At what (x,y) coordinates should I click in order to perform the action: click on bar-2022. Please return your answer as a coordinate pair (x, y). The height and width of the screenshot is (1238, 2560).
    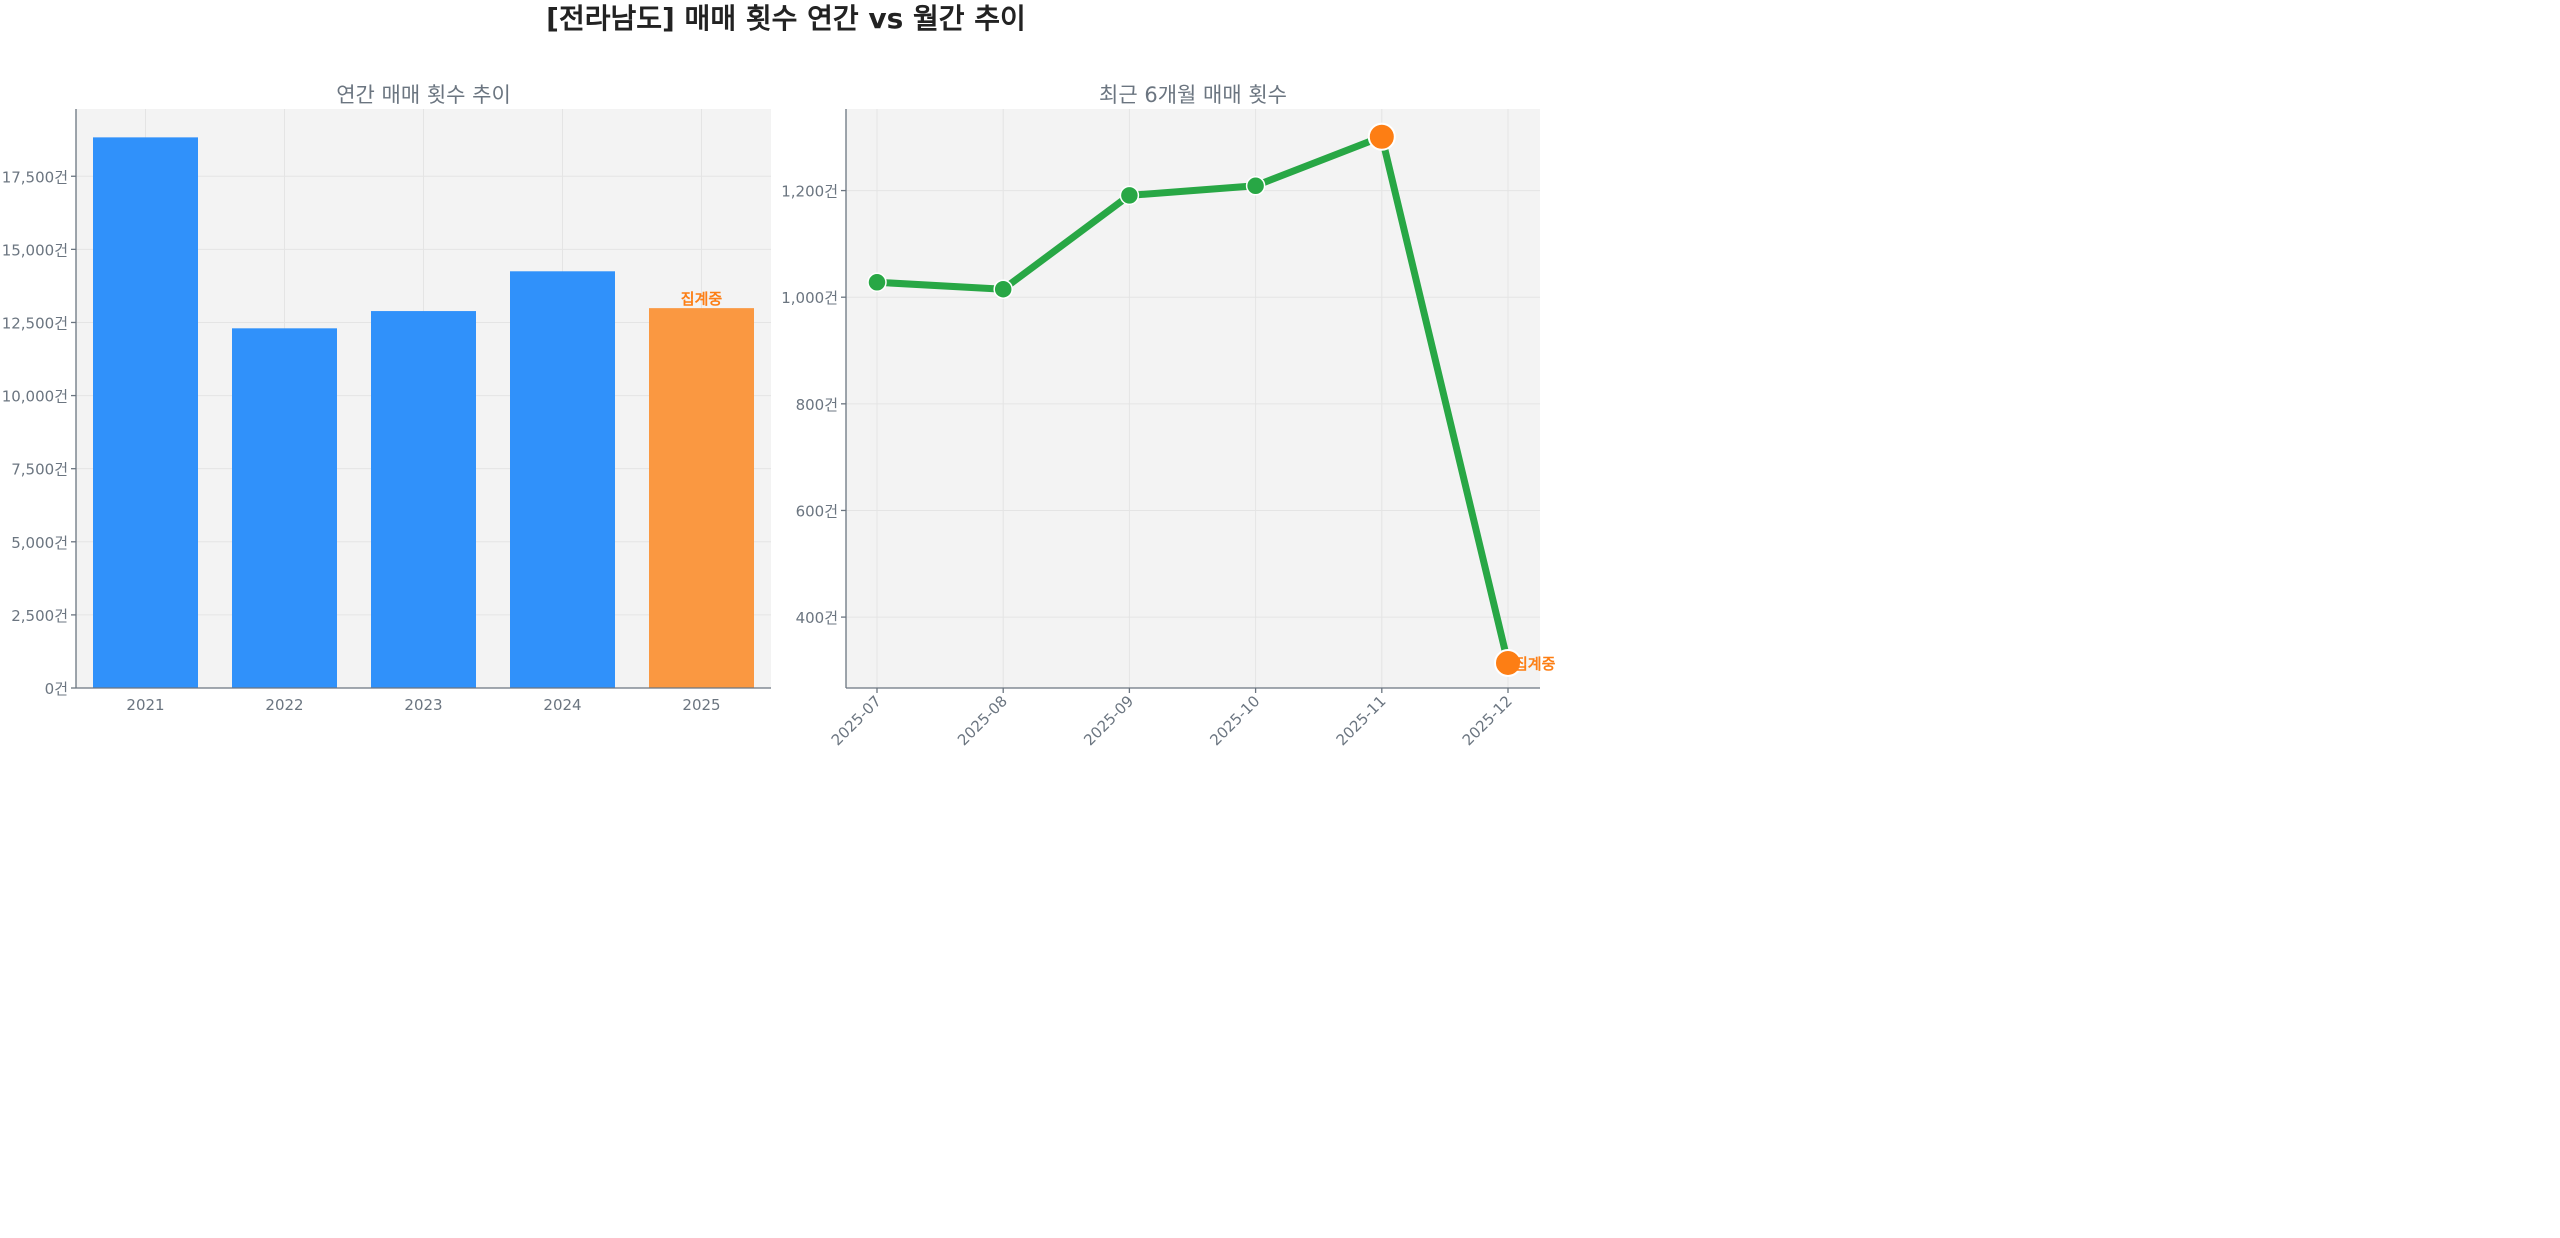
    Looking at the image, I should click on (284, 508).